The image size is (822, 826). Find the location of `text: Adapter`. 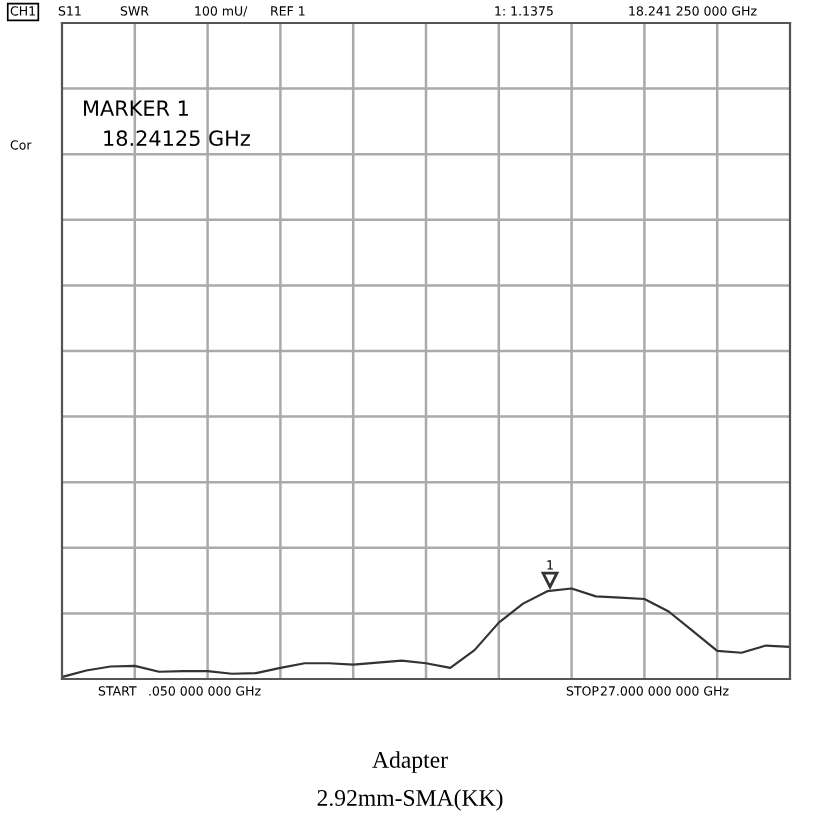

text: Adapter is located at coordinates (410, 762).